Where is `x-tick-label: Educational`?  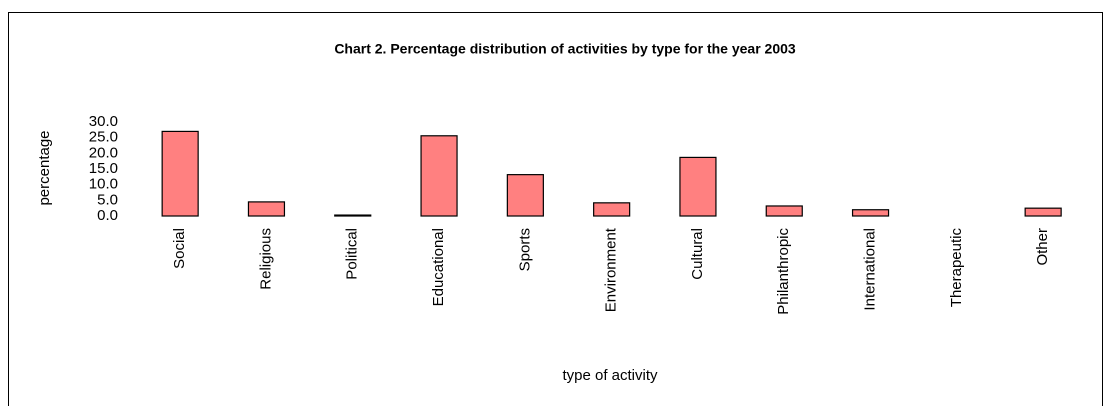
x-tick-label: Educational is located at coordinates (438, 267).